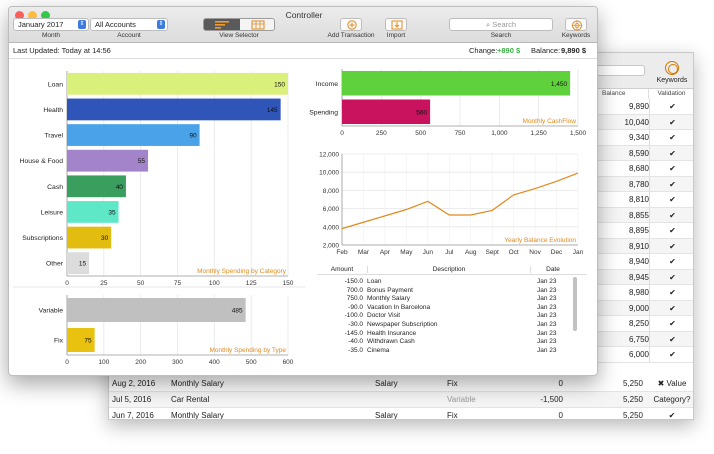  What do you see at coordinates (638, 339) in the screenshot?
I see `row-balance: 6,750` at bounding box center [638, 339].